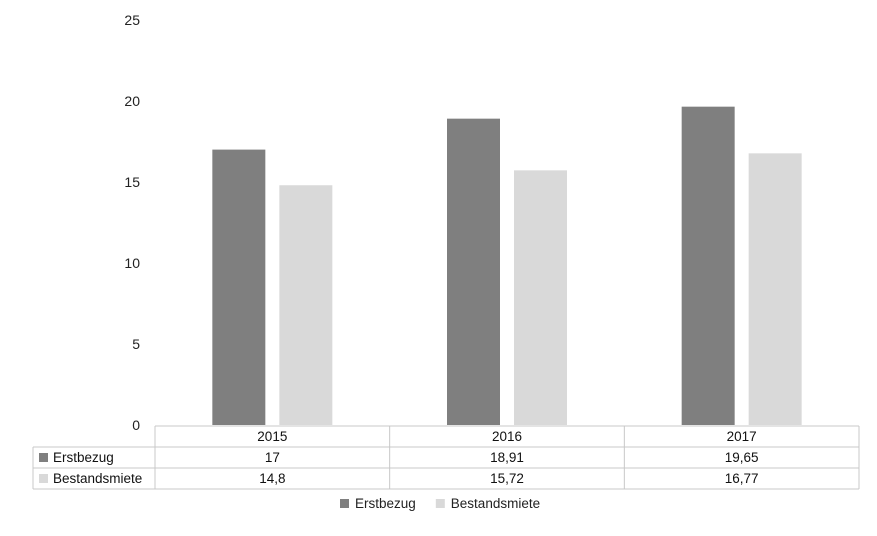  I want to click on bar-bestandsmiete-2017, so click(775, 289).